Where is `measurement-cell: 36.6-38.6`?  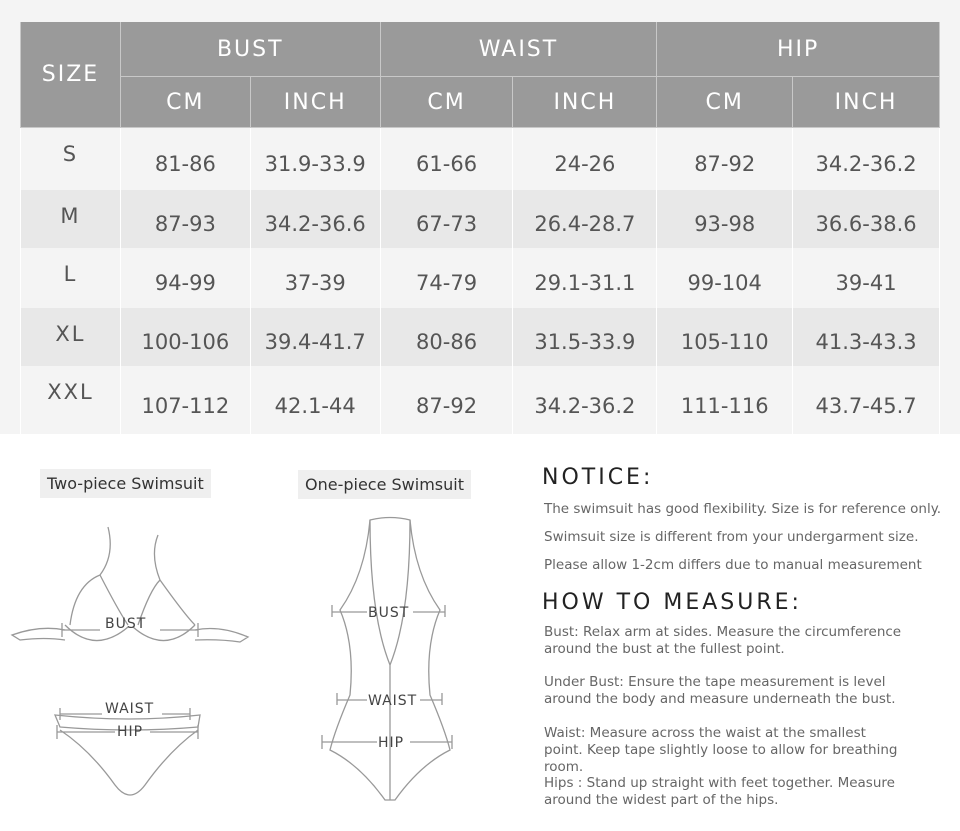 measurement-cell: 36.6-38.6 is located at coordinates (866, 218).